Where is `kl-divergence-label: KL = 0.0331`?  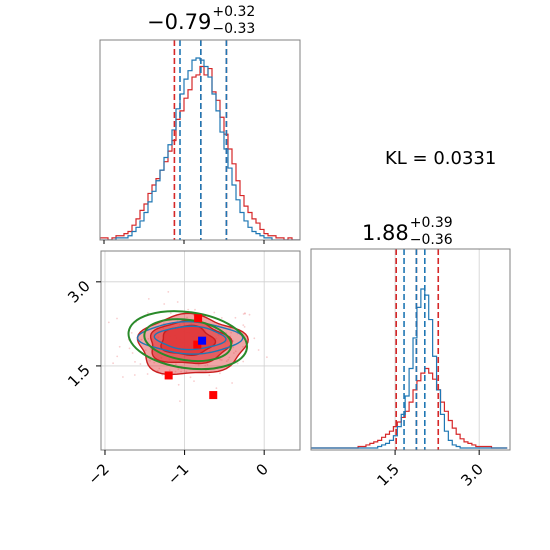
kl-divergence-label: KL = 0.0331 is located at coordinates (441, 158).